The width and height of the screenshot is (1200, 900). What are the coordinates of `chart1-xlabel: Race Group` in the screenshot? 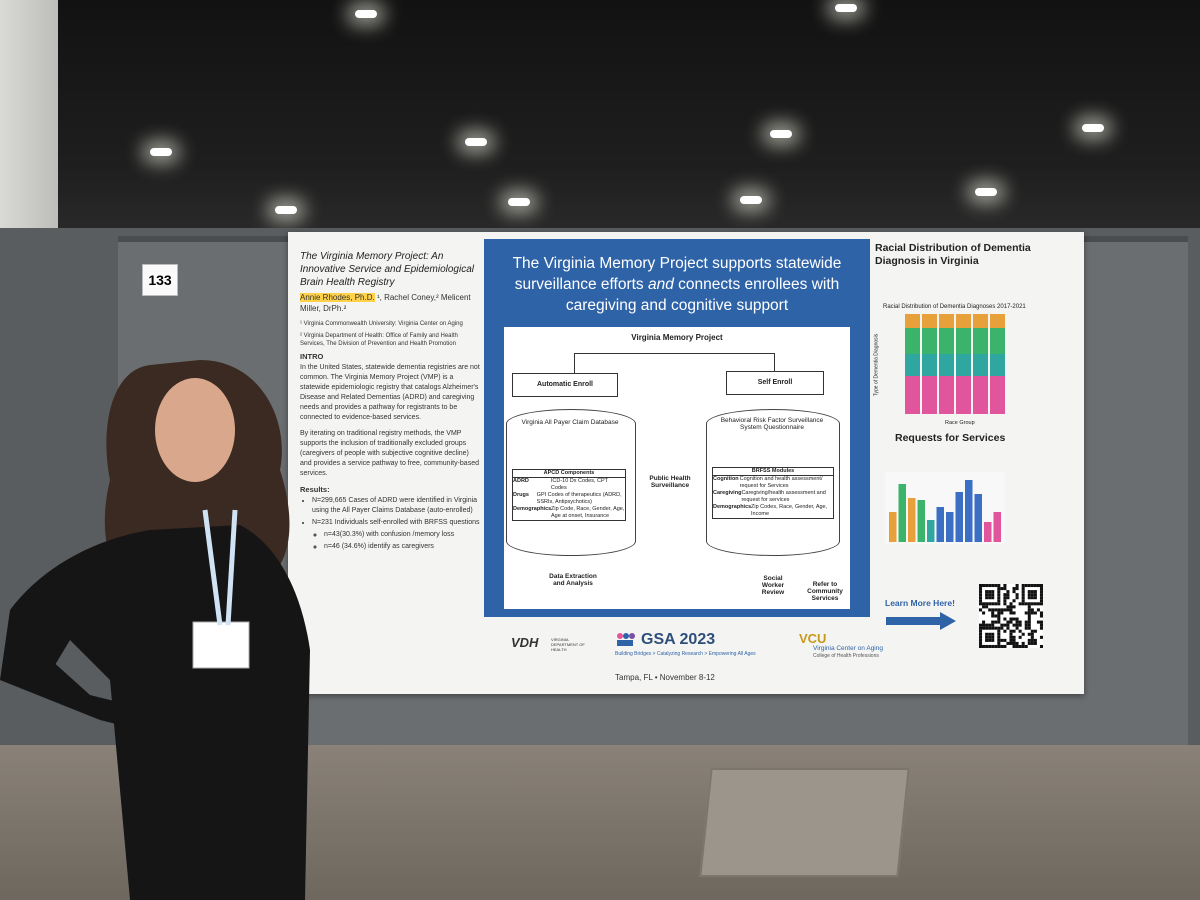 It's located at (960, 423).